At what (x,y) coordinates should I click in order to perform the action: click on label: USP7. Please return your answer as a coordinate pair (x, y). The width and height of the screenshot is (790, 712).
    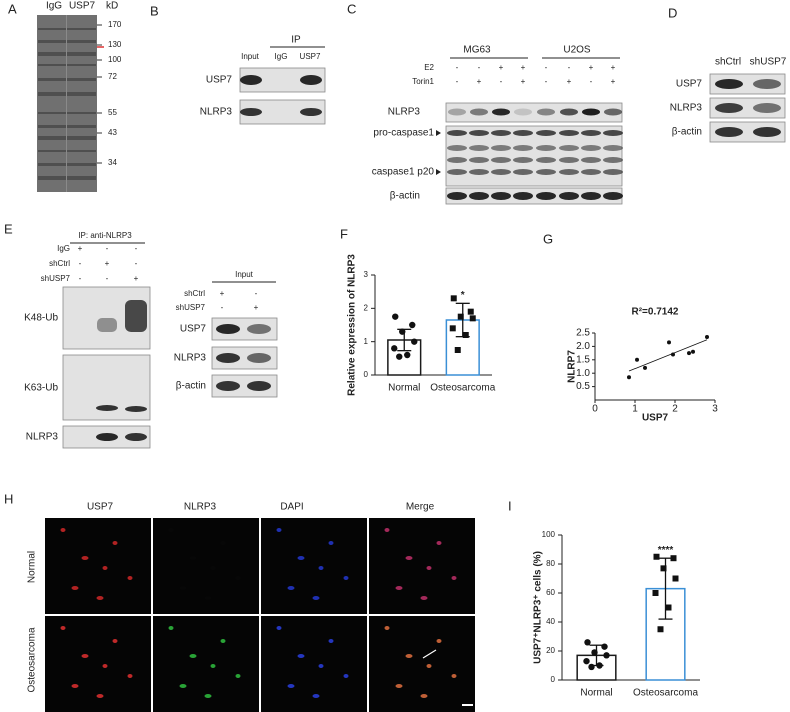
    Looking at the image, I should click on (689, 84).